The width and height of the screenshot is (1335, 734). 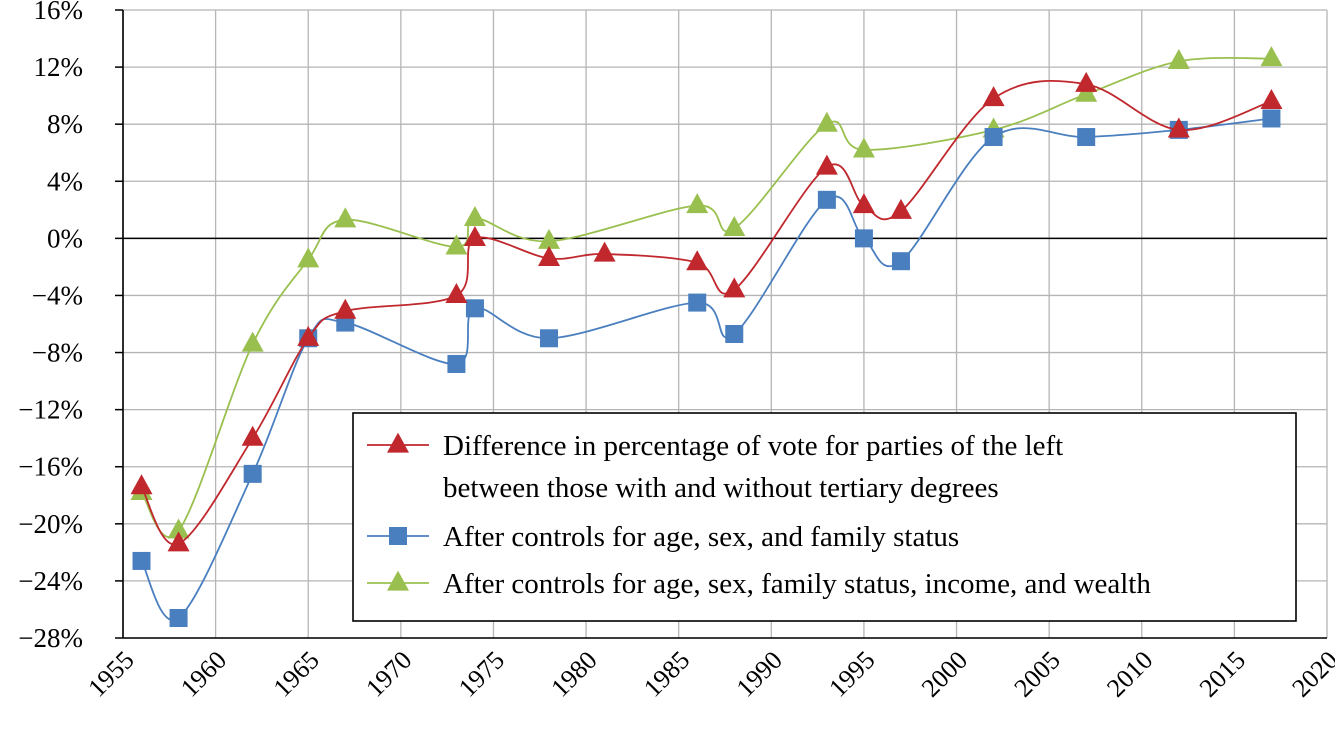 What do you see at coordinates (57, 295) in the screenshot?
I see `y-tick-label: −4%` at bounding box center [57, 295].